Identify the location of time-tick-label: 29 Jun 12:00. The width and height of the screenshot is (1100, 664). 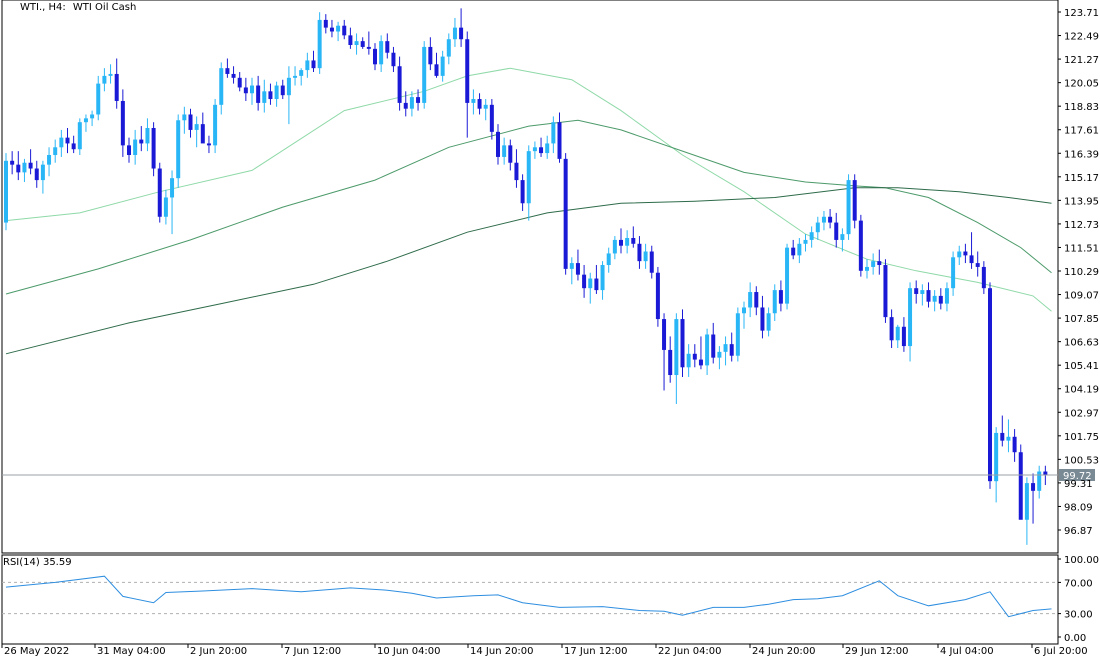
(877, 651).